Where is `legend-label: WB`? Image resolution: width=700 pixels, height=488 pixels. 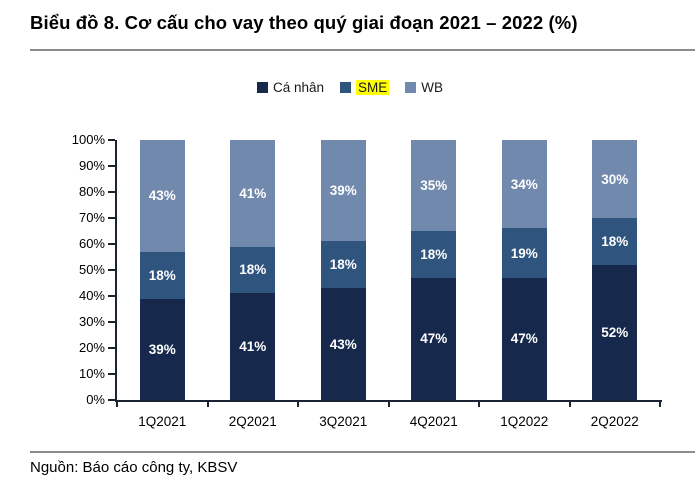
legend-label: WB is located at coordinates (432, 87).